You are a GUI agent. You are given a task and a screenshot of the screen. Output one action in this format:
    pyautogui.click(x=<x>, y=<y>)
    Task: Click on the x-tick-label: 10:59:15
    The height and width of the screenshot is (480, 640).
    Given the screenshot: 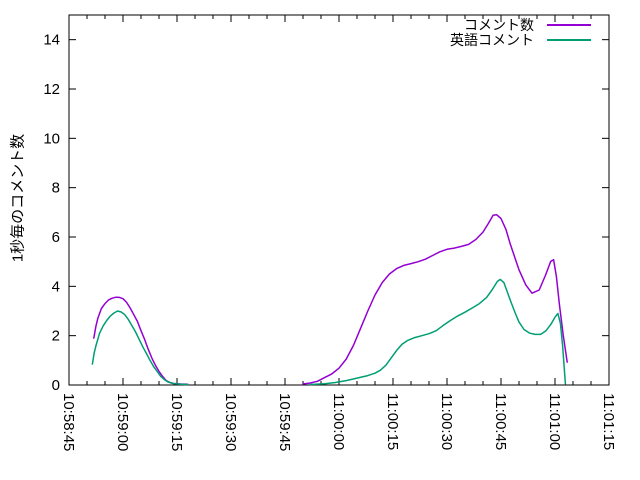 What is the action you would take?
    pyautogui.click(x=176, y=422)
    